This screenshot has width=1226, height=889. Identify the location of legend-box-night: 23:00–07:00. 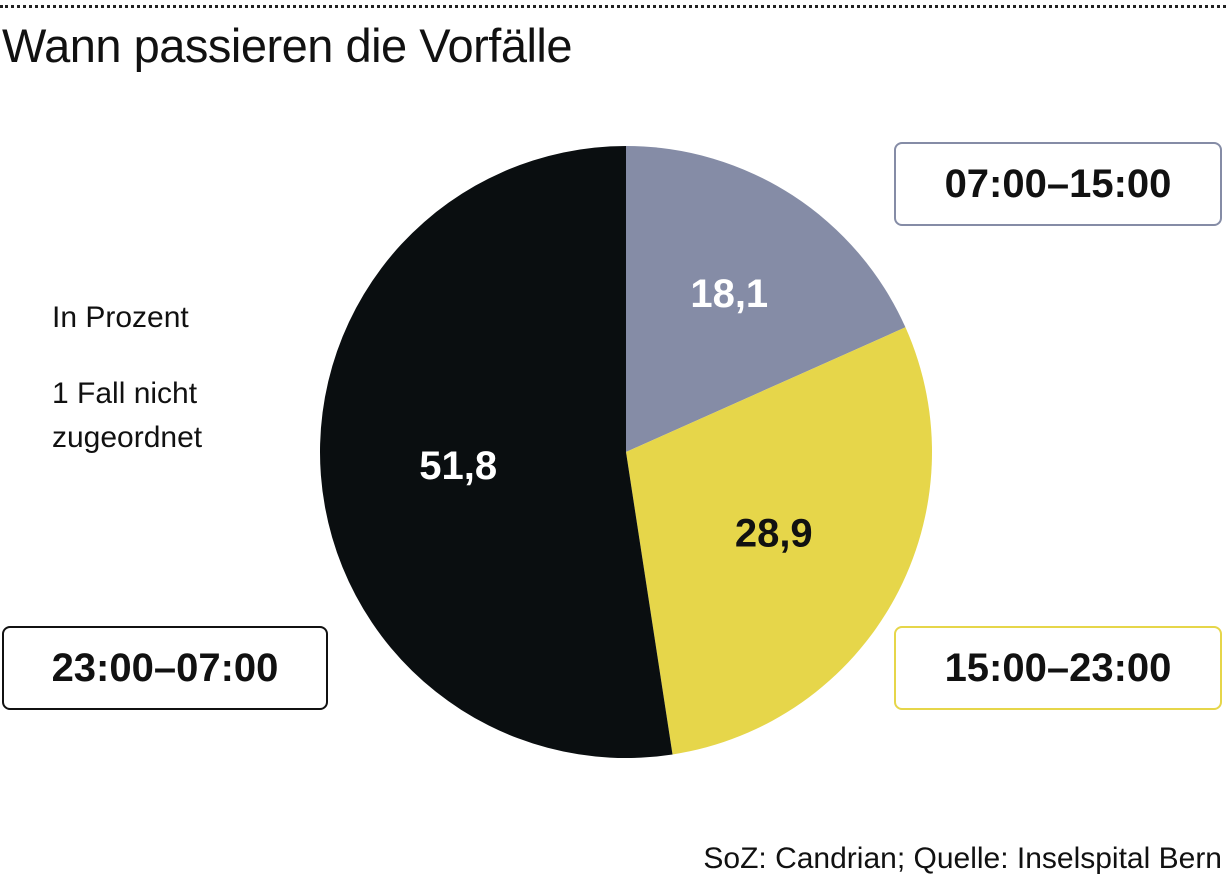
(165, 668).